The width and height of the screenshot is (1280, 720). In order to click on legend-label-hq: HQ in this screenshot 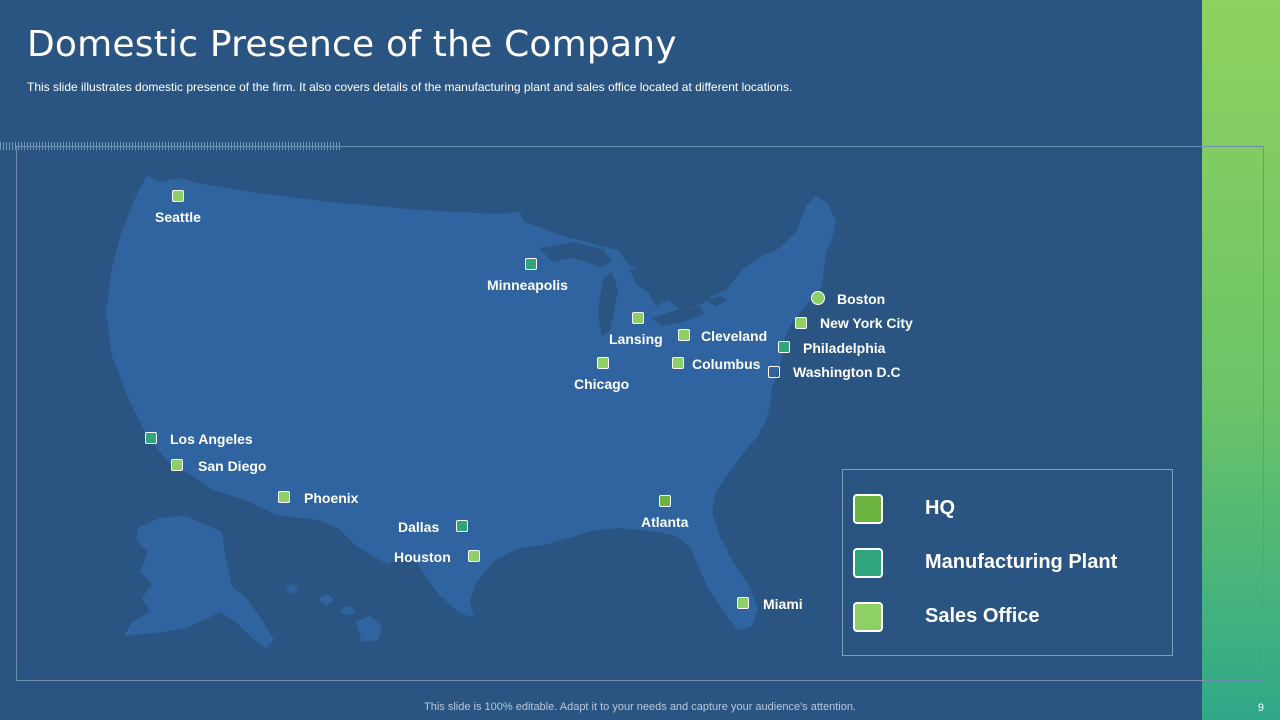, I will do `click(940, 508)`.